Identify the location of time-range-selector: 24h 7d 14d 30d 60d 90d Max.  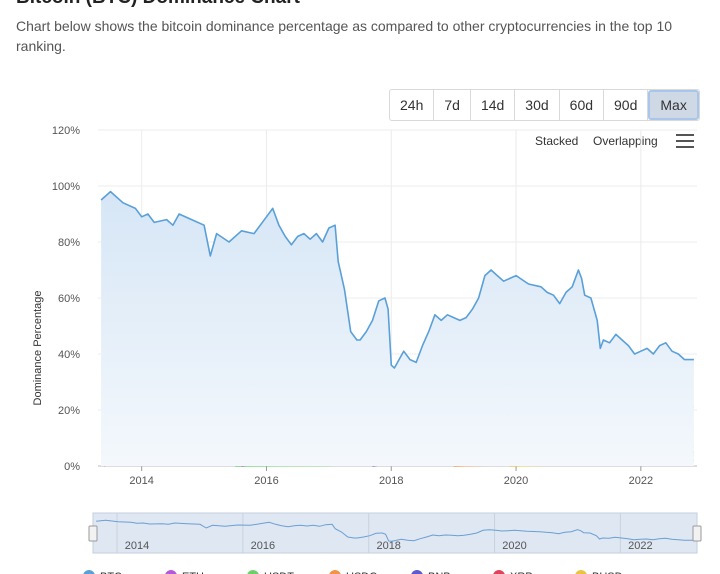
(544, 105).